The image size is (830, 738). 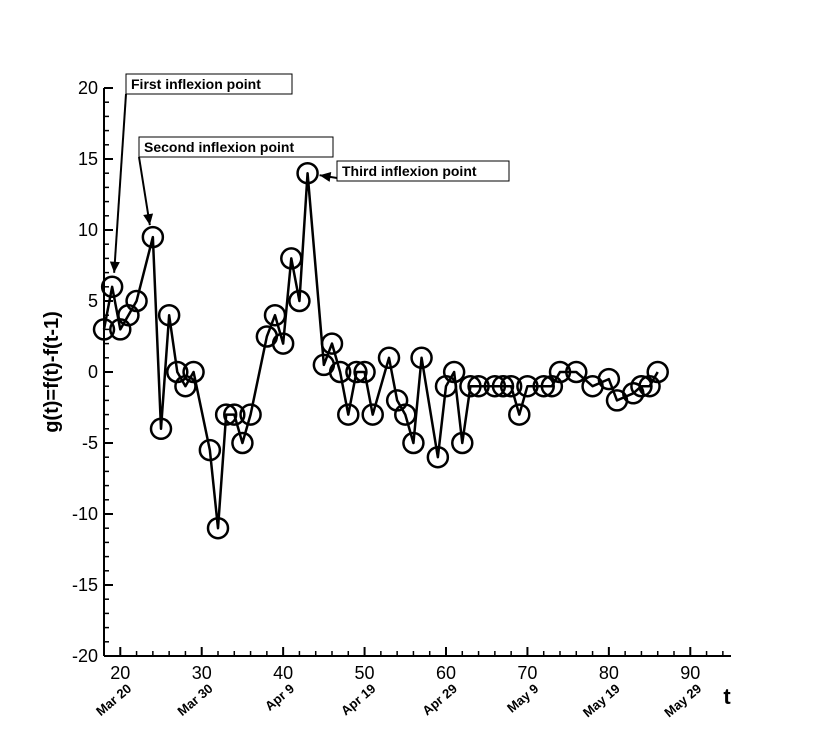 I want to click on date-label: Mar 20, so click(x=113, y=700).